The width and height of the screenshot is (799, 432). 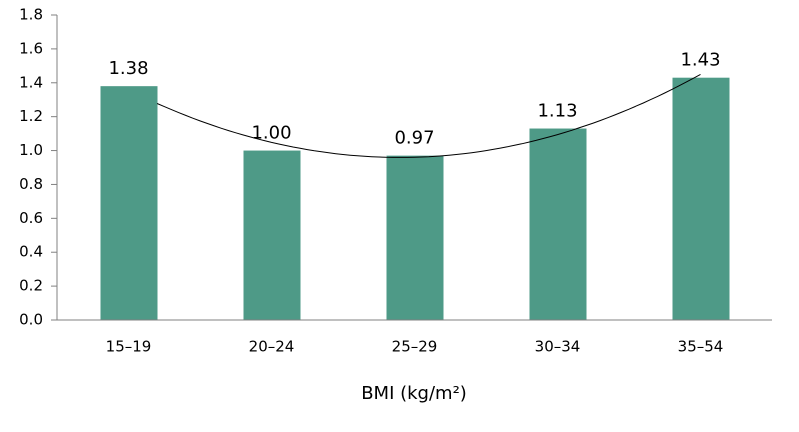 I want to click on x-tick-label: 15–19, so click(x=129, y=347).